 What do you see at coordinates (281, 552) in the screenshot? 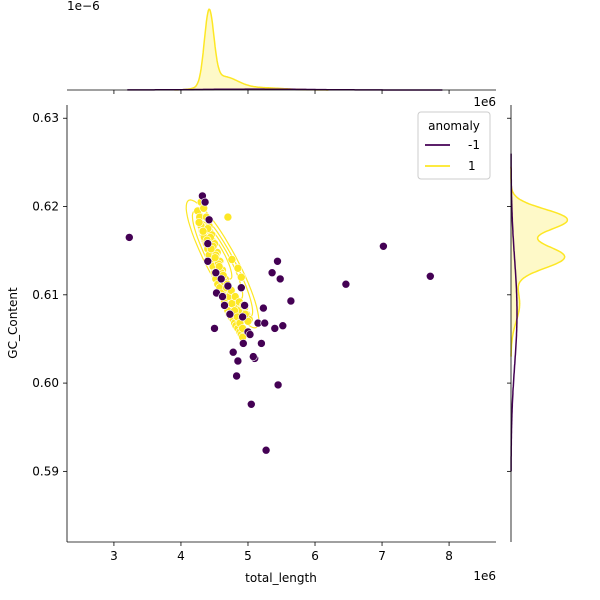
I see `x-ticks: 3 4 5 6 7 8` at bounding box center [281, 552].